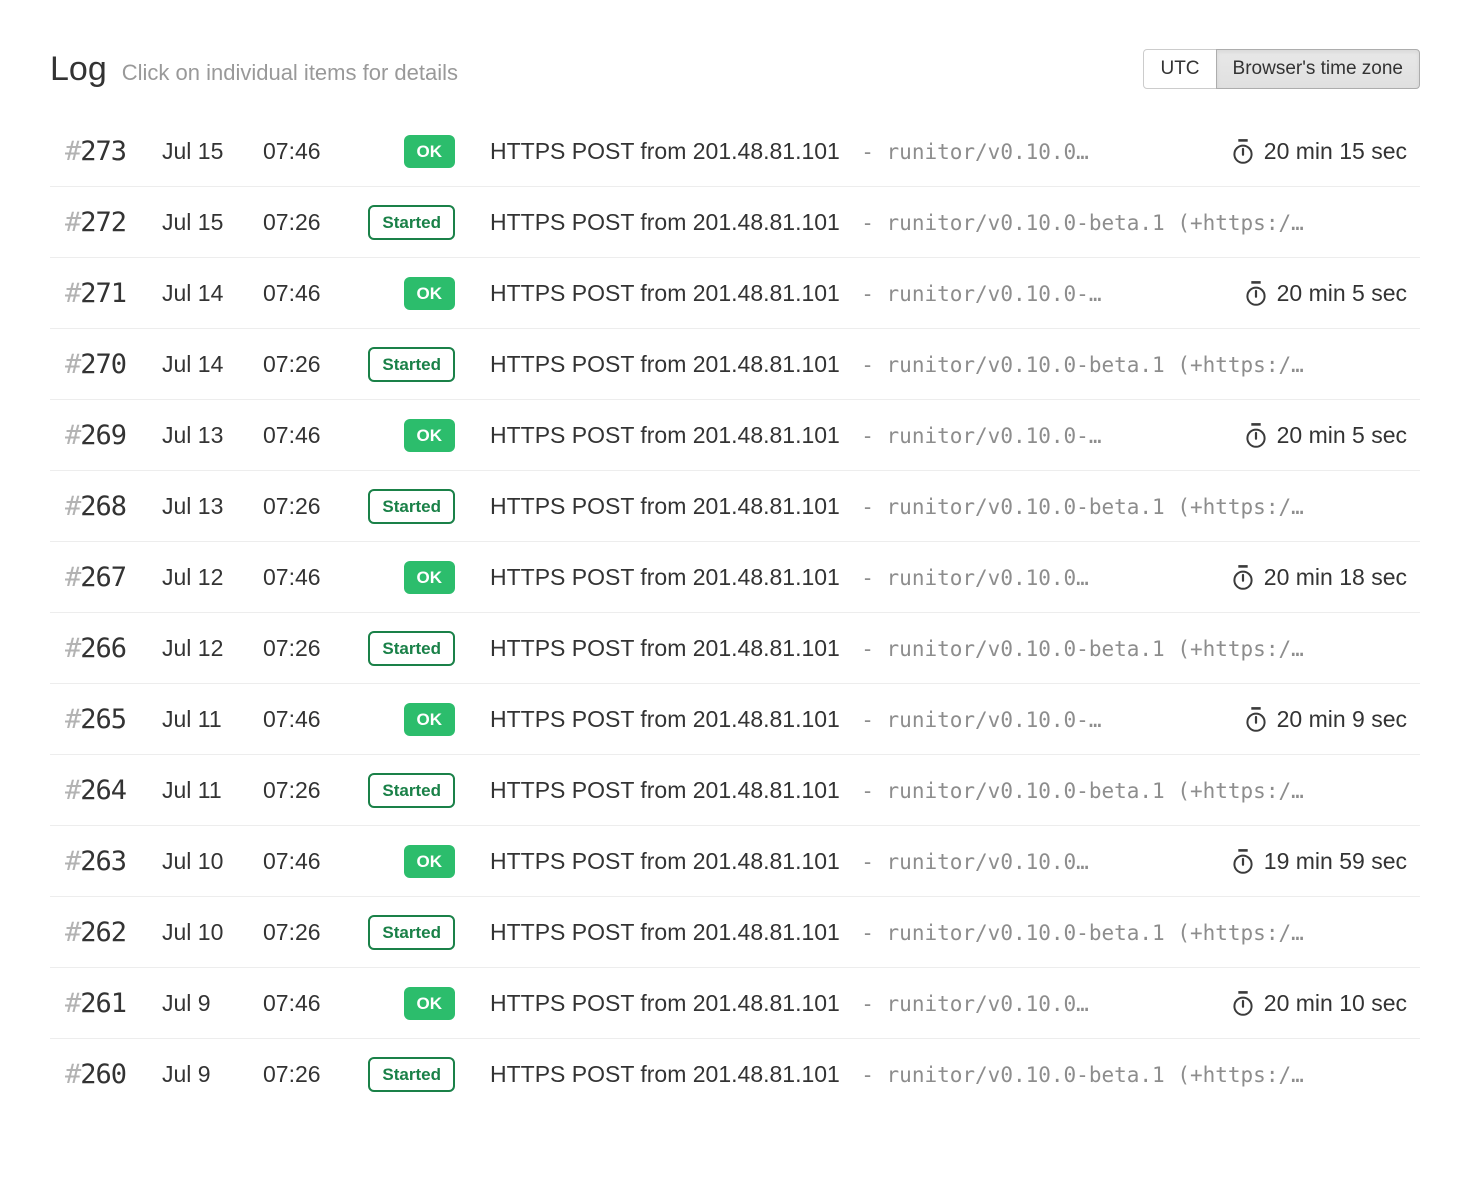 Image resolution: width=1470 pixels, height=1200 pixels. Describe the element at coordinates (103, 222) in the screenshot. I see `event-number-value: 272` at that location.